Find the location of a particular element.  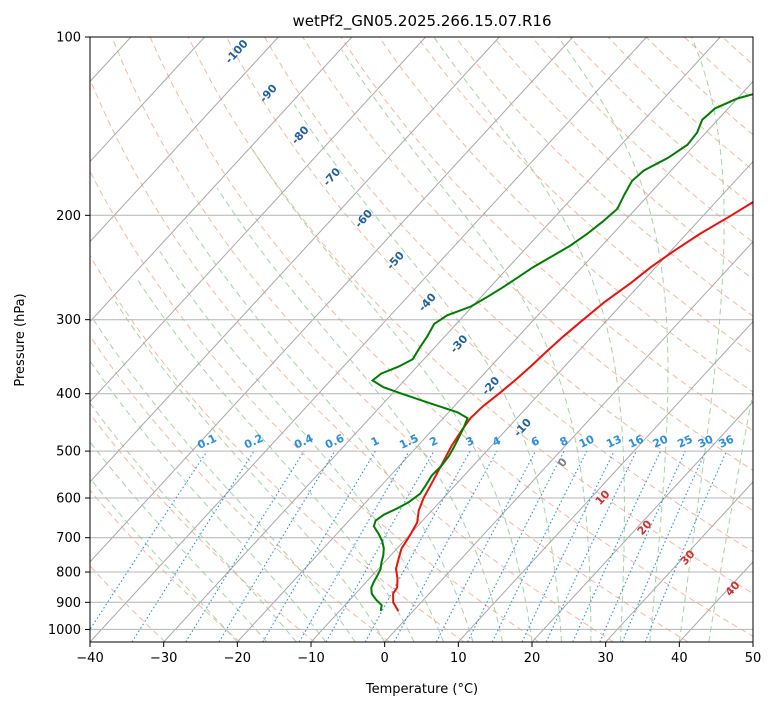

y-tick-label: 100 is located at coordinates (68, 38).